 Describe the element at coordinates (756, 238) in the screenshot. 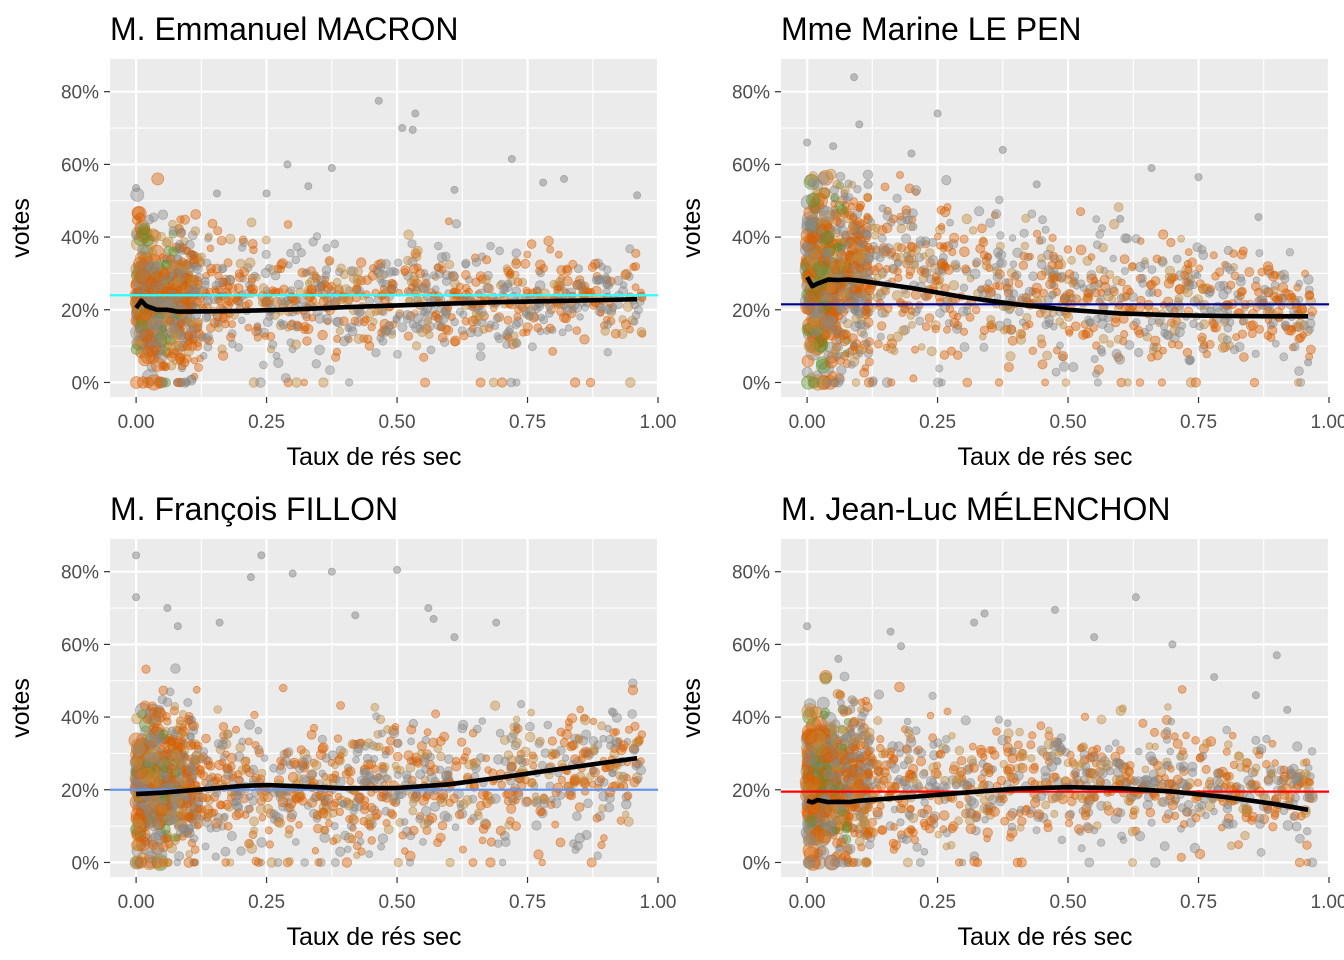

I see `y-axis: 0%20%40%60%80%` at that location.